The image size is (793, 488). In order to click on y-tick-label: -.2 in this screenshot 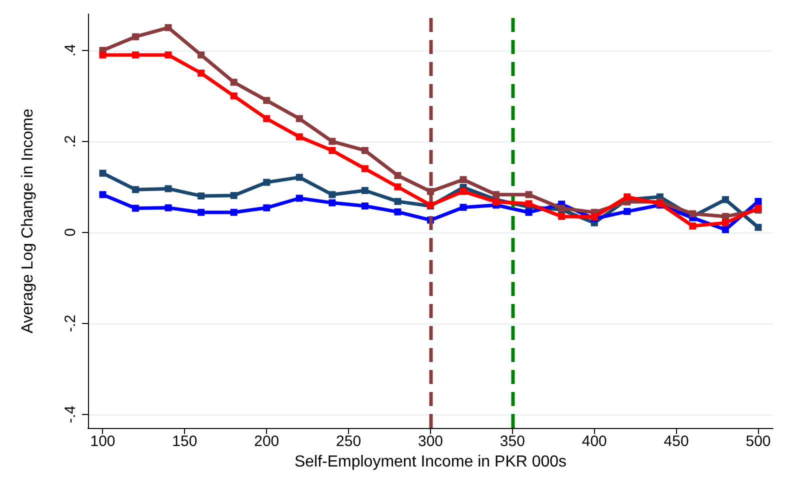, I will do `click(70, 323)`.